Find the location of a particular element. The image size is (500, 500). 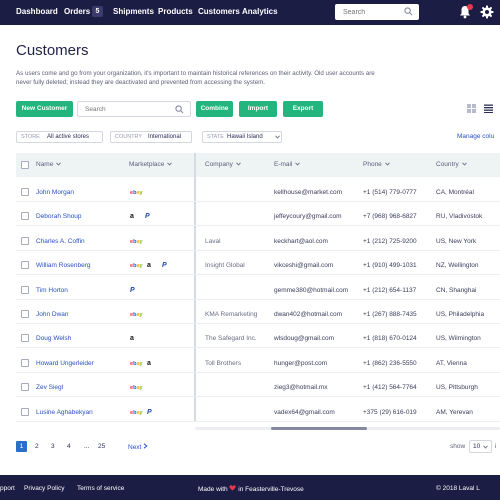

company-cell: The Safegard Inc. is located at coordinates (231, 338).